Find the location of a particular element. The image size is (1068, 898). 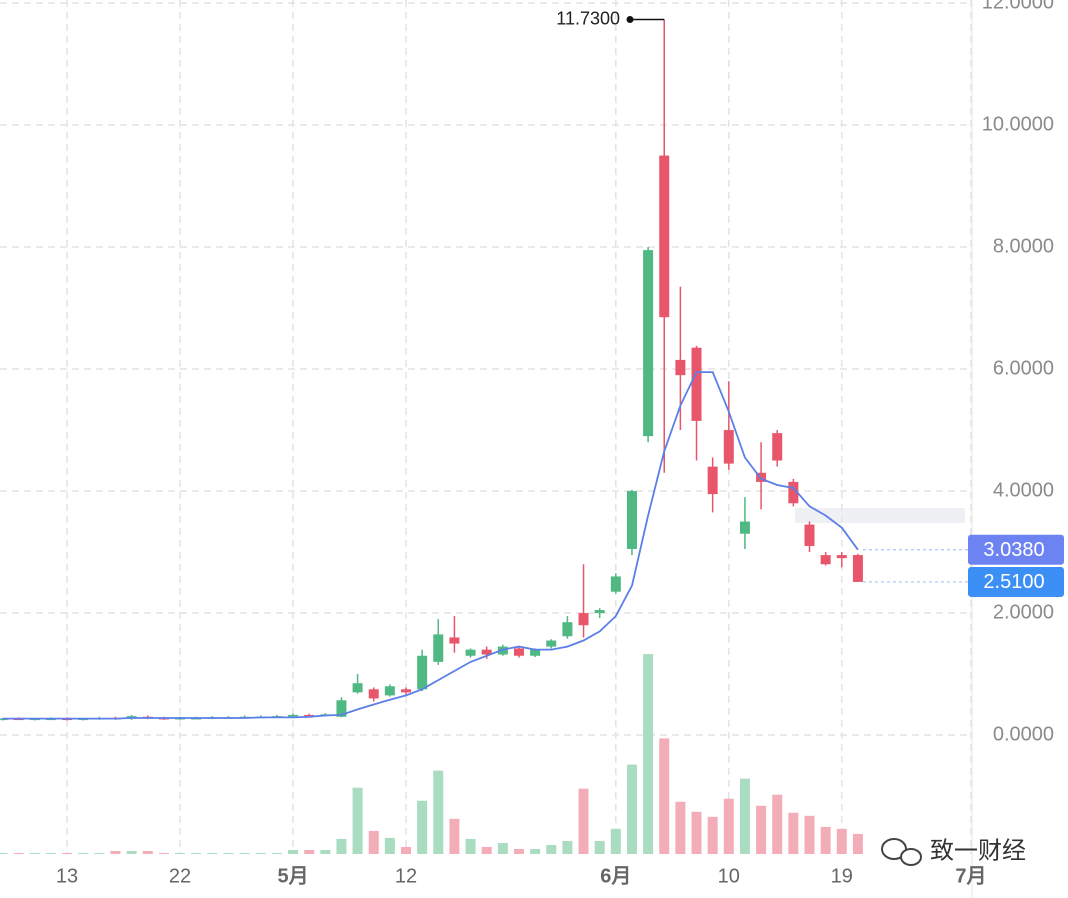

x-tick-label: 12 is located at coordinates (406, 876).